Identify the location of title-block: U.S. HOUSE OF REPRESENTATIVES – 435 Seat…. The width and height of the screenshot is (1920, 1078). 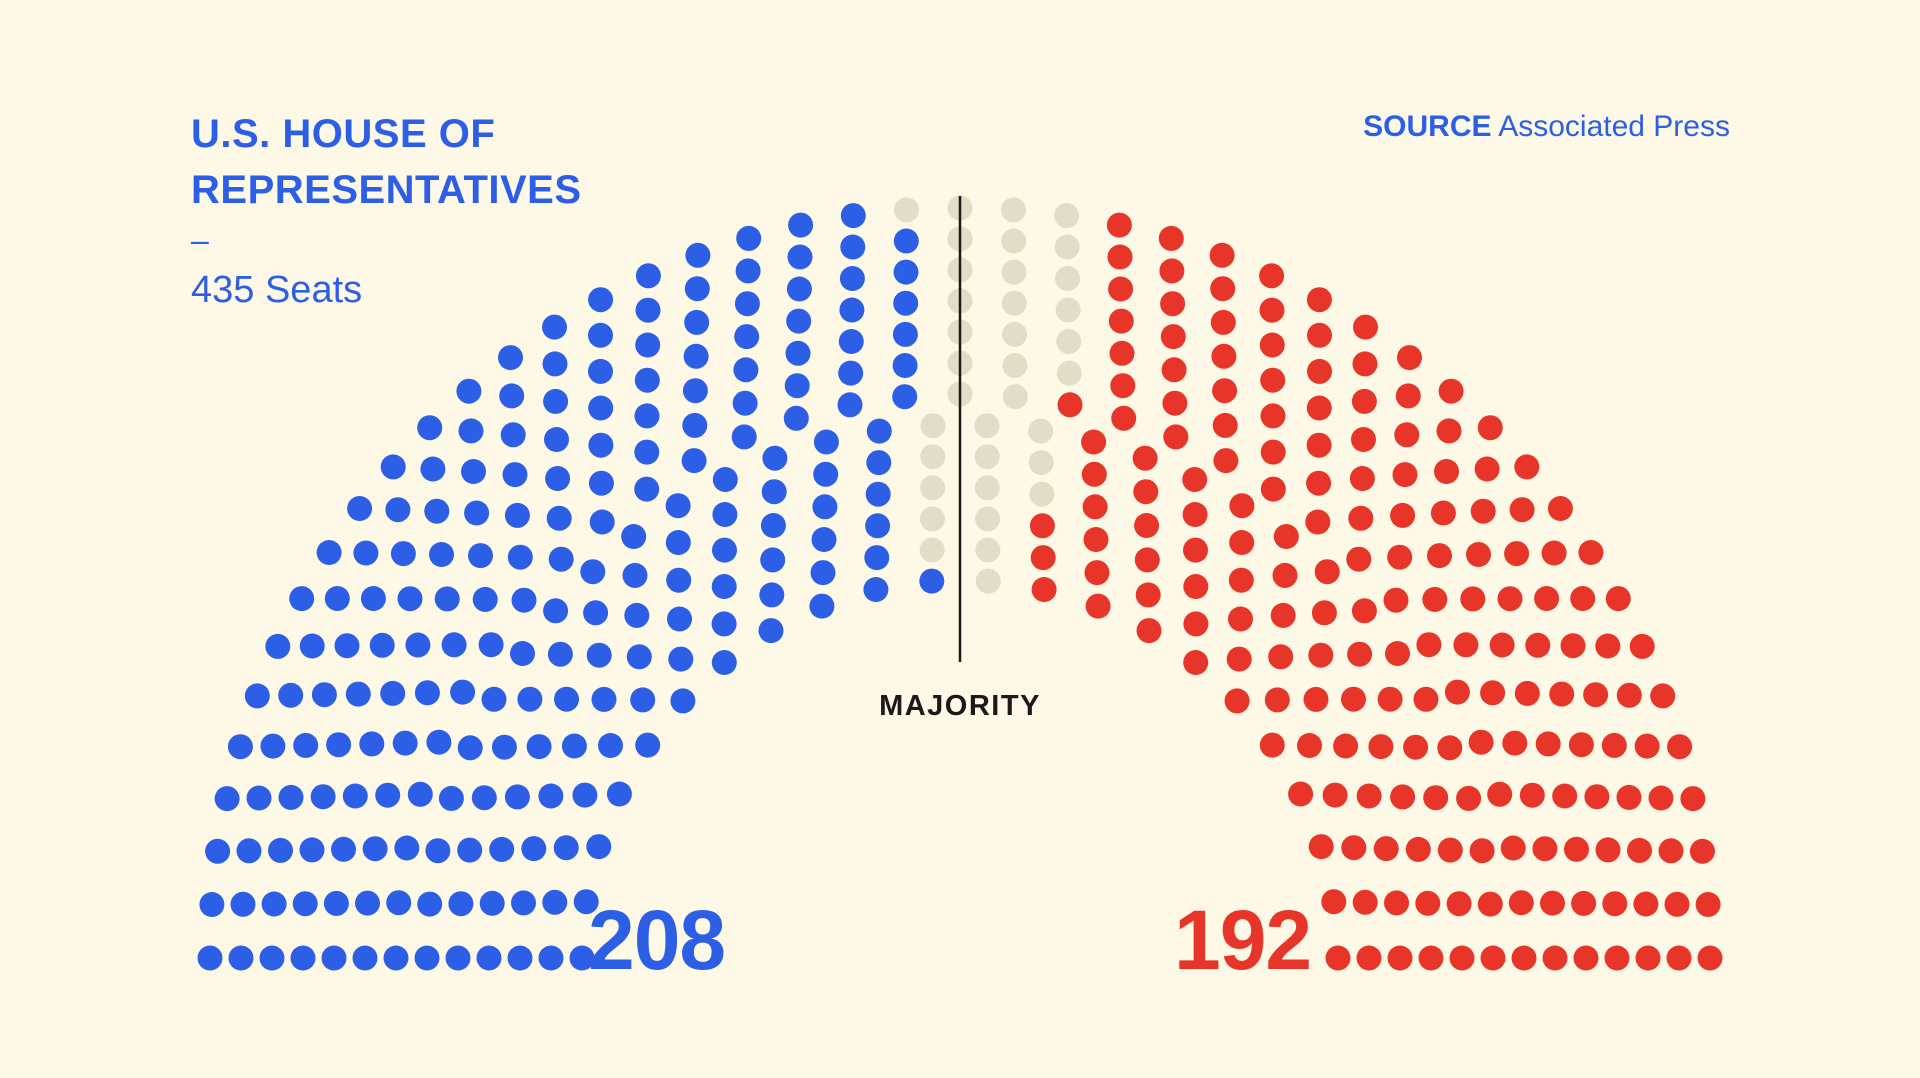
(451, 210).